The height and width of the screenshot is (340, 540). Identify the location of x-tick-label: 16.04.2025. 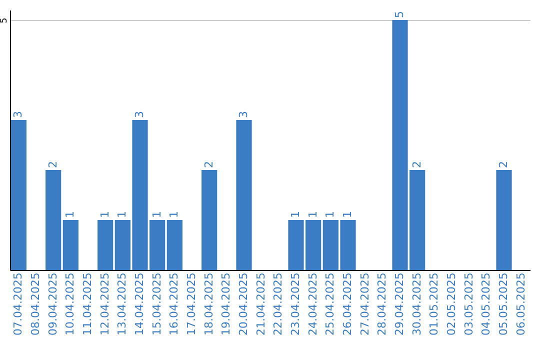
(174, 304).